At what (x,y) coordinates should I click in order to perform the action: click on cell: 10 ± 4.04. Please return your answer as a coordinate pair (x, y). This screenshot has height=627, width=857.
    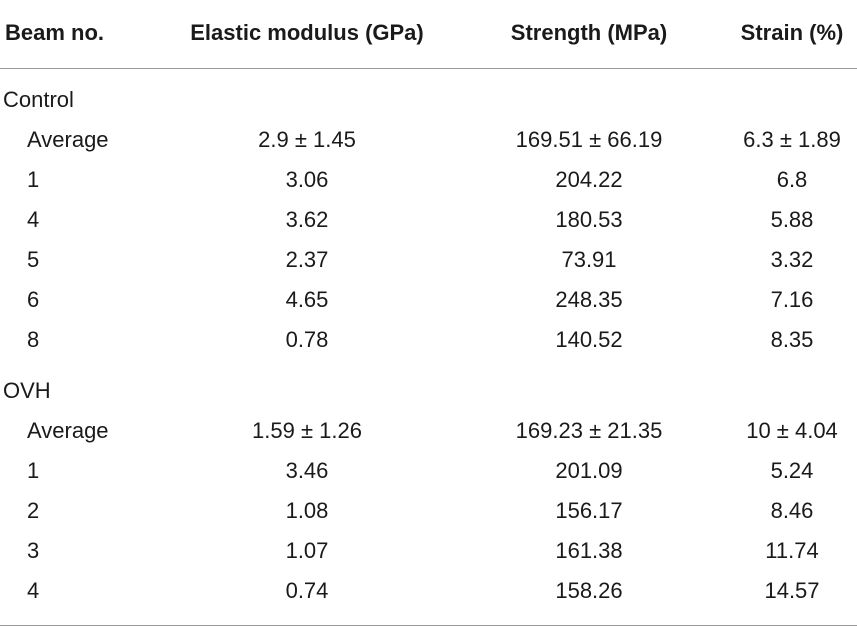
    Looking at the image, I should click on (792, 430).